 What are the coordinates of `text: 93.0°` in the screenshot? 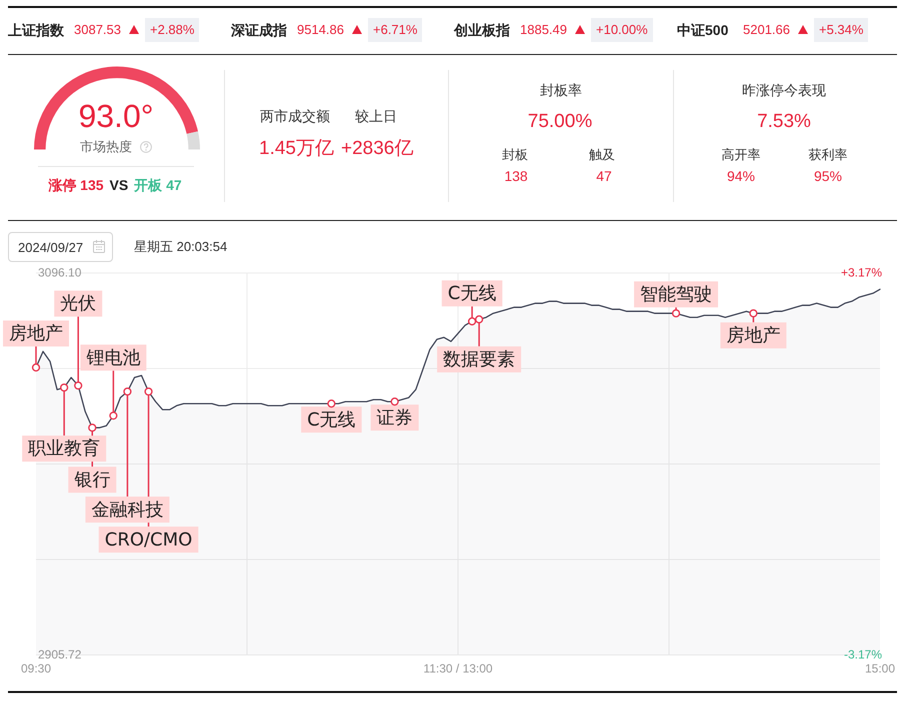 It's located at (116, 116).